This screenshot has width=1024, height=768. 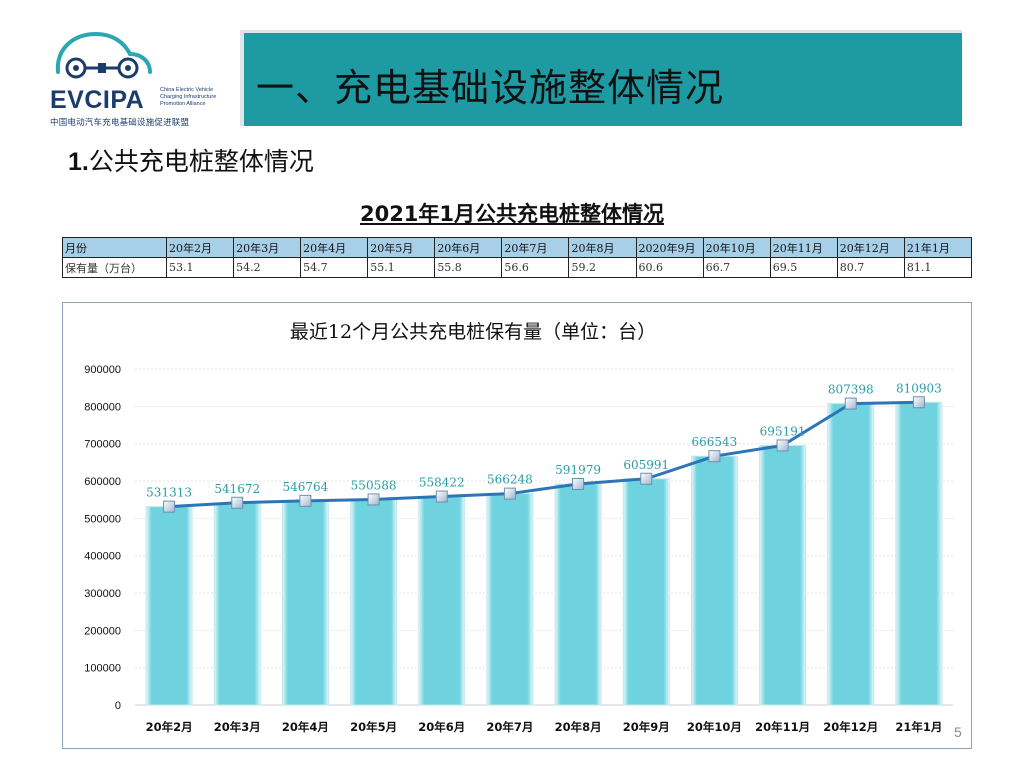 What do you see at coordinates (602, 267) in the screenshot?
I see `table-value-cell: 59.2` at bounding box center [602, 267].